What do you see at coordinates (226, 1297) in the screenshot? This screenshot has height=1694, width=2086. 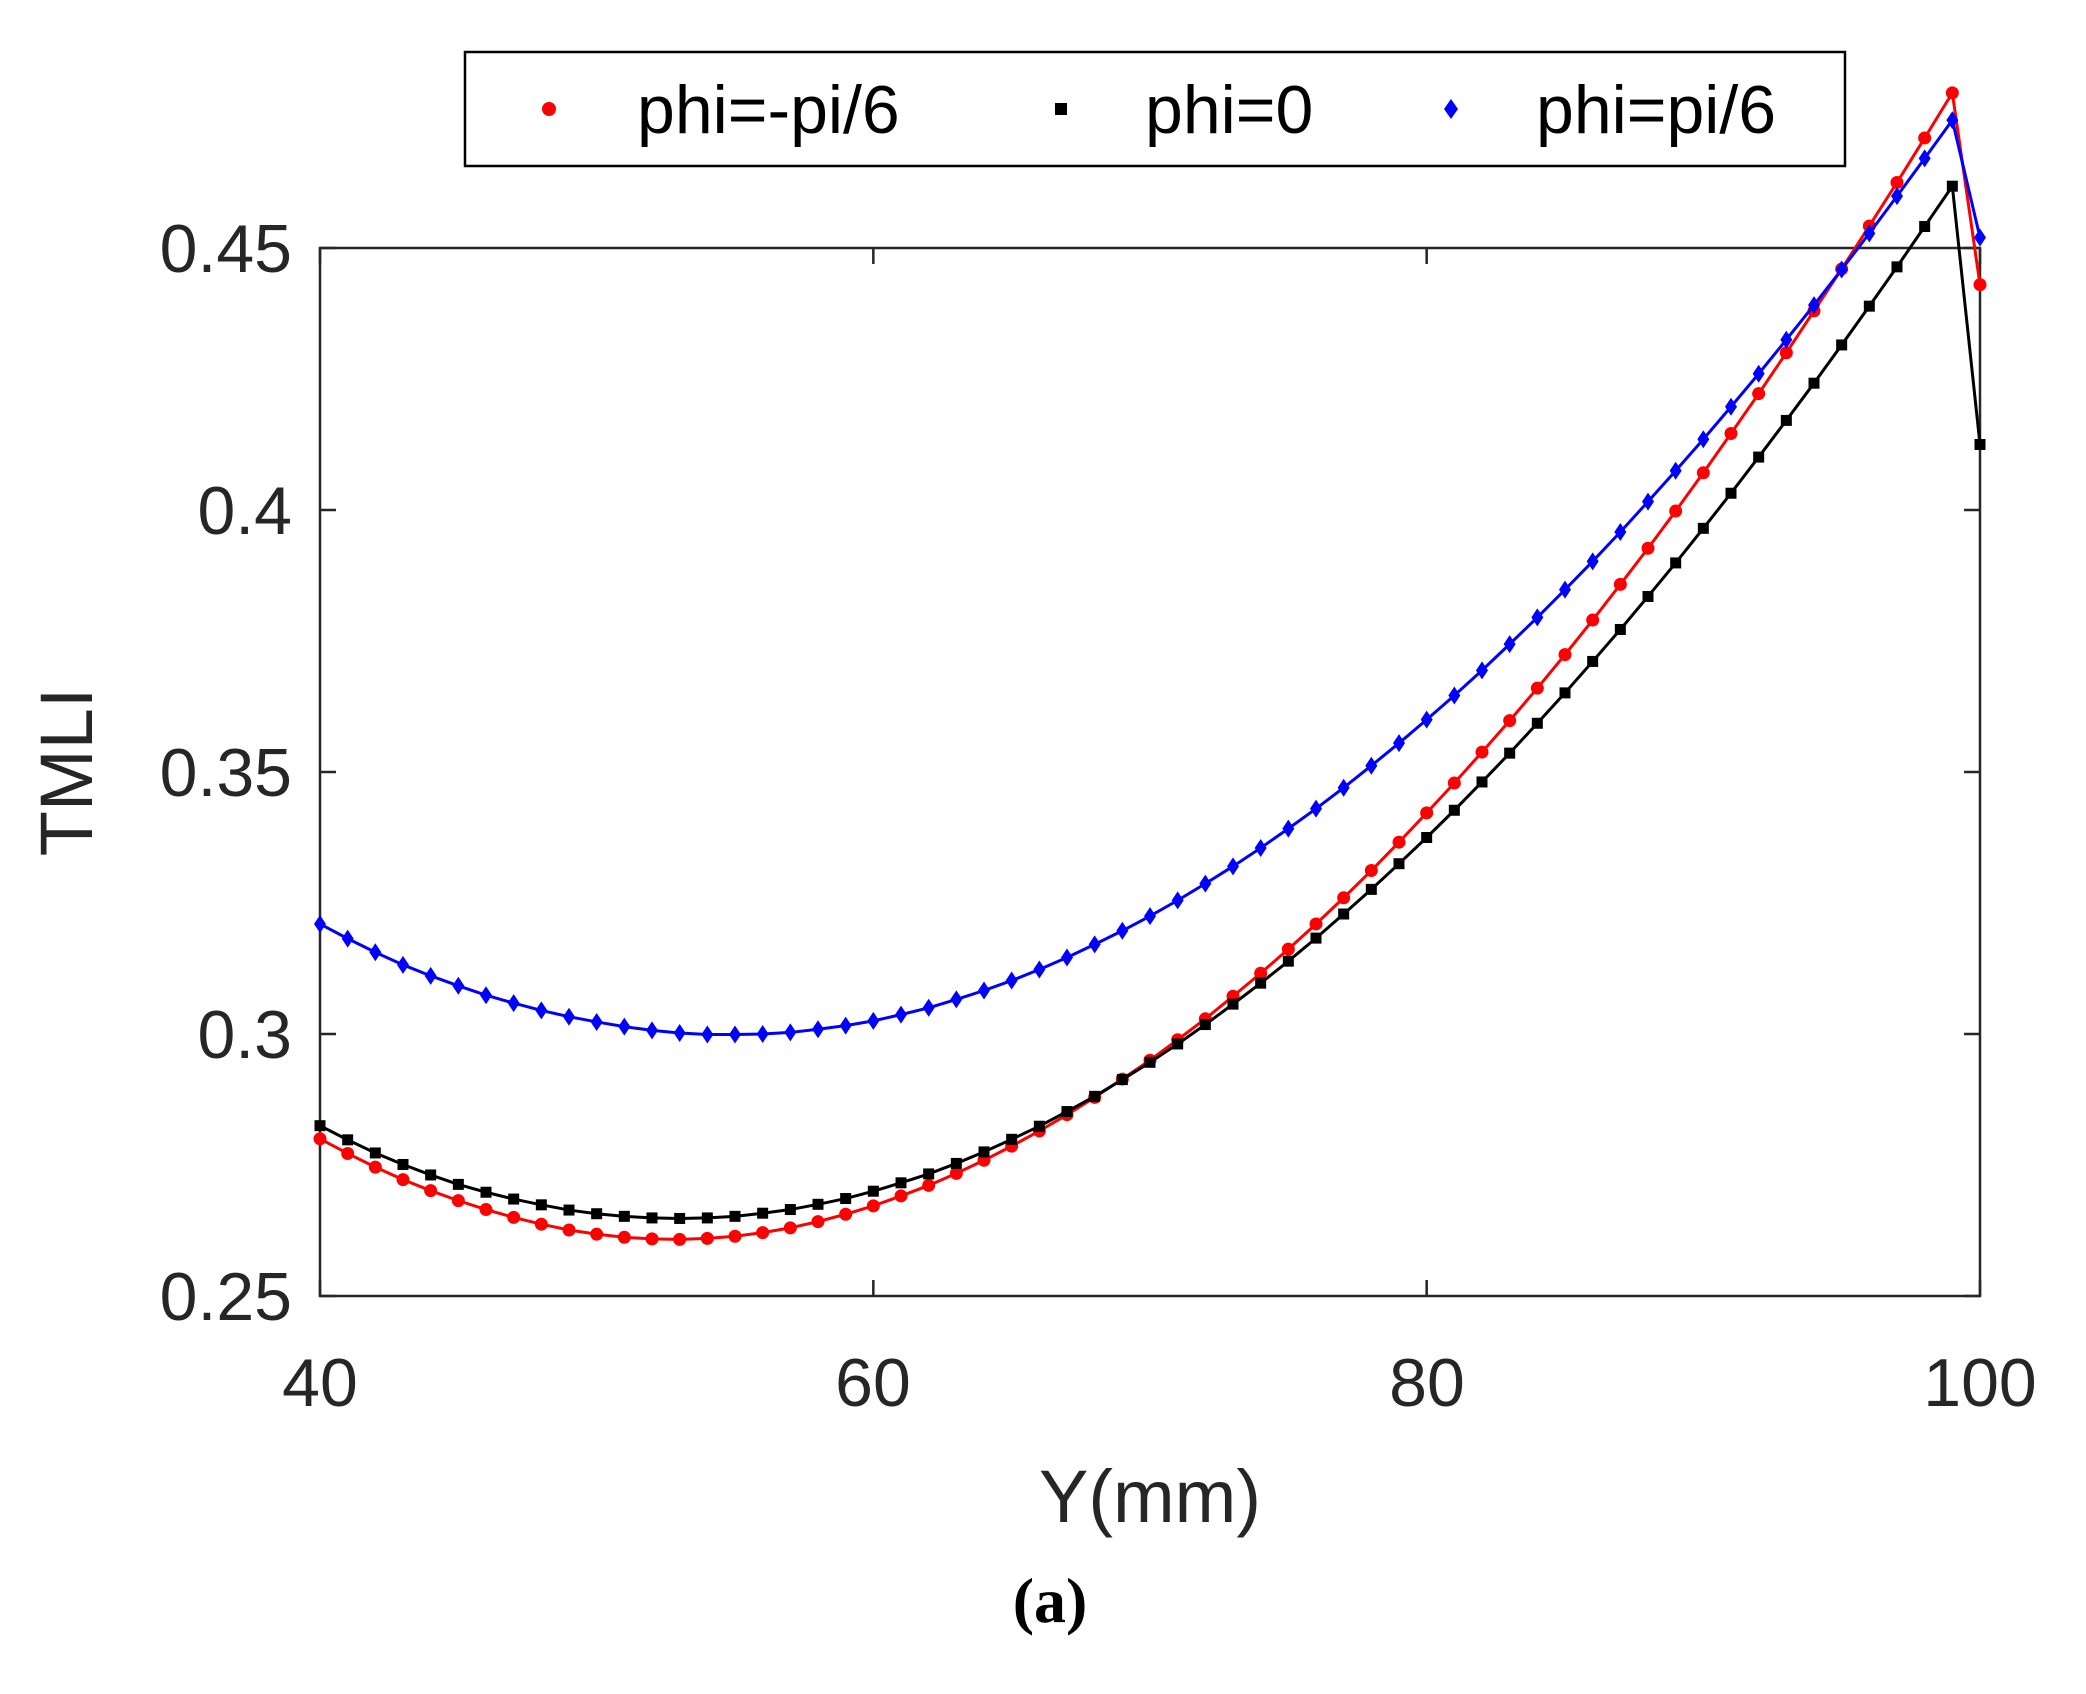 I see `y-tick-label: 0.25` at bounding box center [226, 1297].